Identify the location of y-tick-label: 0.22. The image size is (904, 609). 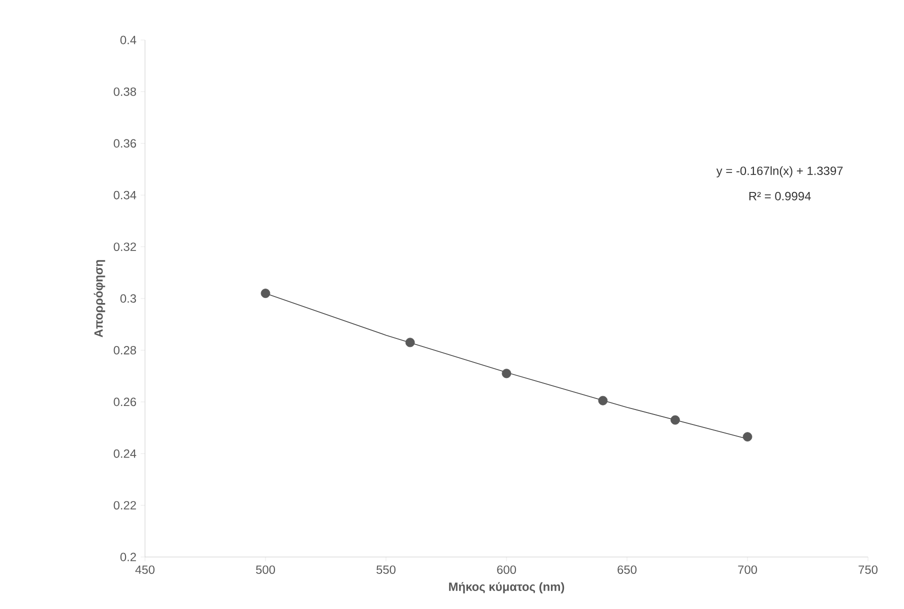
(125, 505).